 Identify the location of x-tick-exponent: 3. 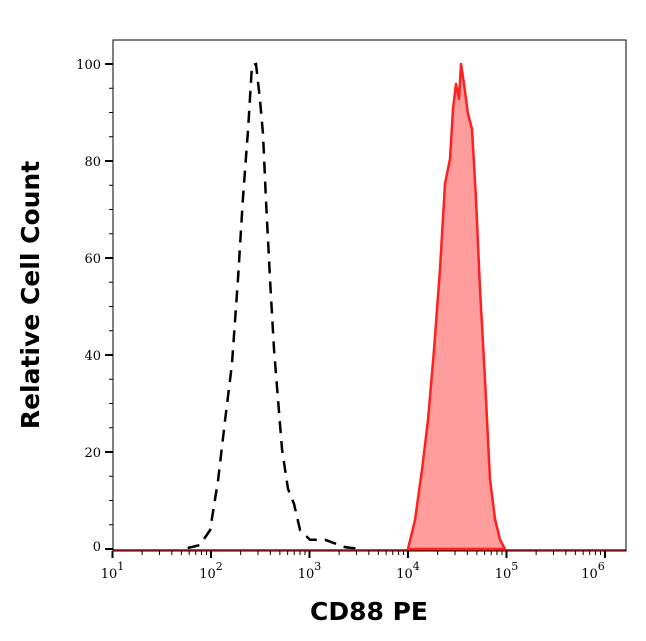
(317, 566).